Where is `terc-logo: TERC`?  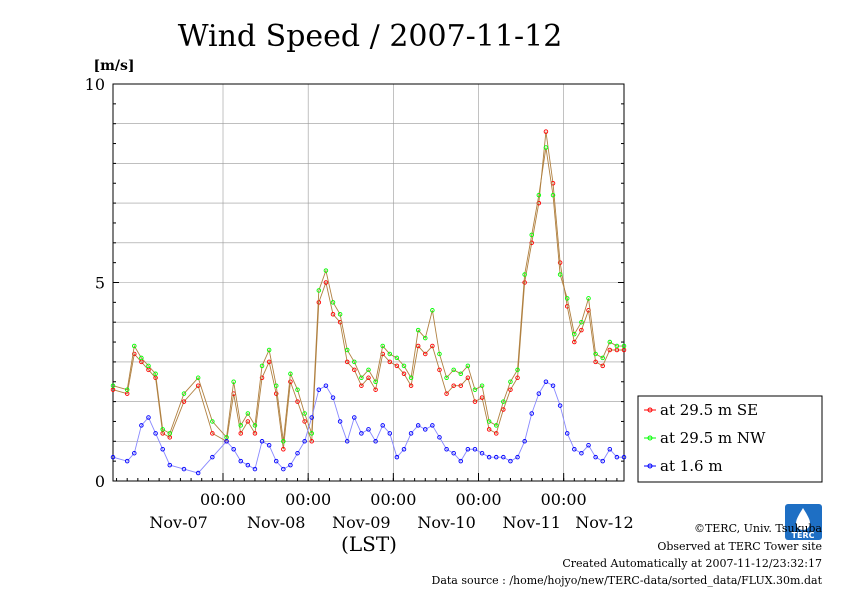
terc-logo: TERC is located at coordinates (803, 522).